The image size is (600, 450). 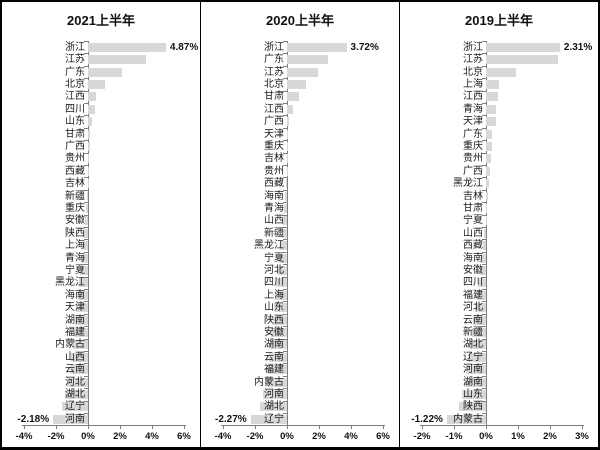 What do you see at coordinates (75, 196) in the screenshot?
I see `category-label: 新疆` at bounding box center [75, 196].